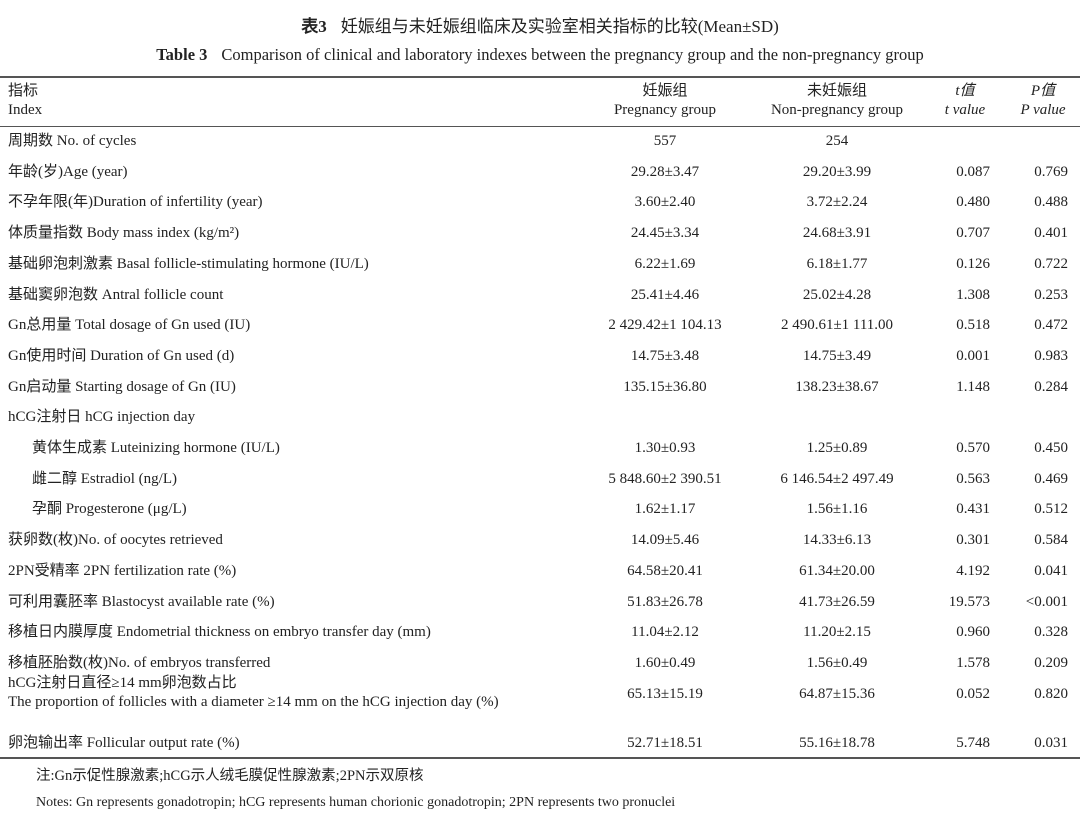  What do you see at coordinates (1051, 325) in the screenshot?
I see `p-value: 0.472` at bounding box center [1051, 325].